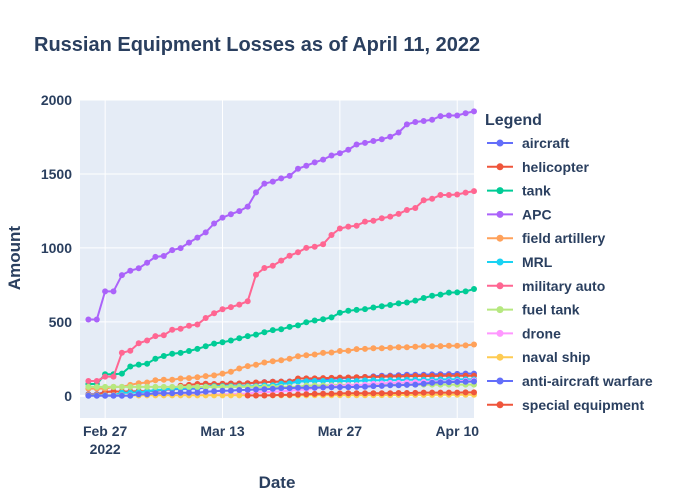 This screenshot has height=500, width=700. Describe the element at coordinates (563, 286) in the screenshot. I see `legend-label: military auto` at that location.